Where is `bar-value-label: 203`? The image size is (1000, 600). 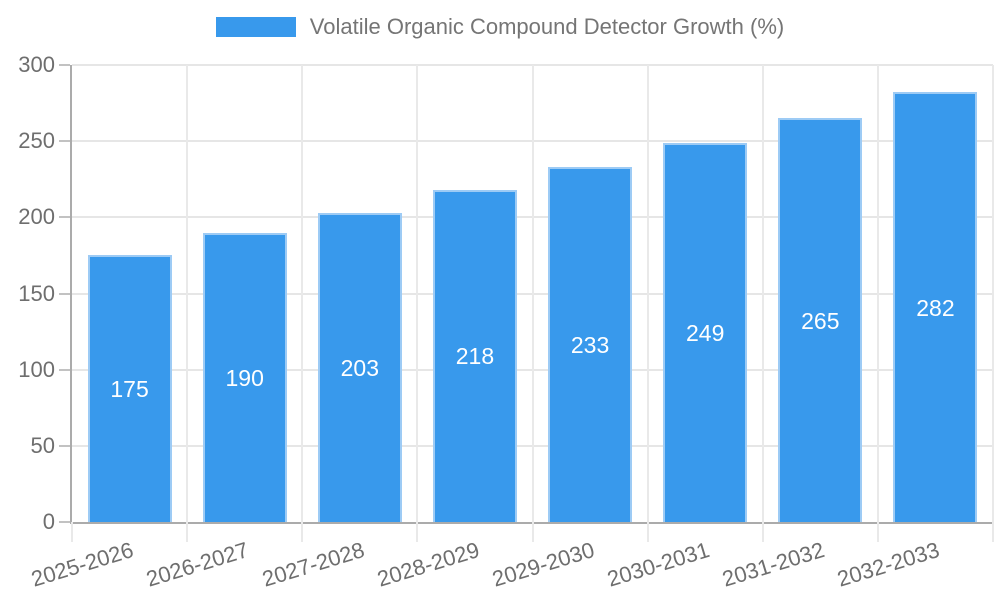
bar-value-label: 203 is located at coordinates (359, 367).